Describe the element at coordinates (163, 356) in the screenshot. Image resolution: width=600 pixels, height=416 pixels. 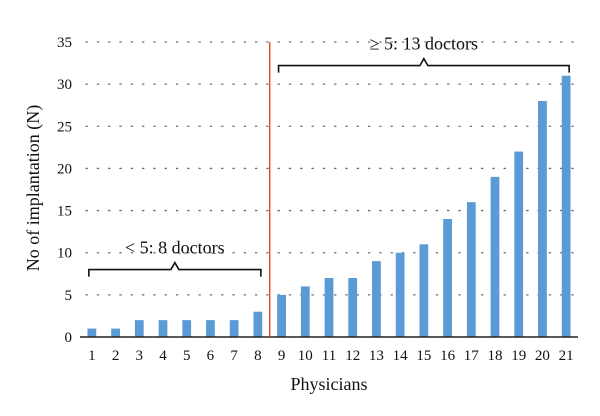
I see `x-tick-label-4: 4` at that location.